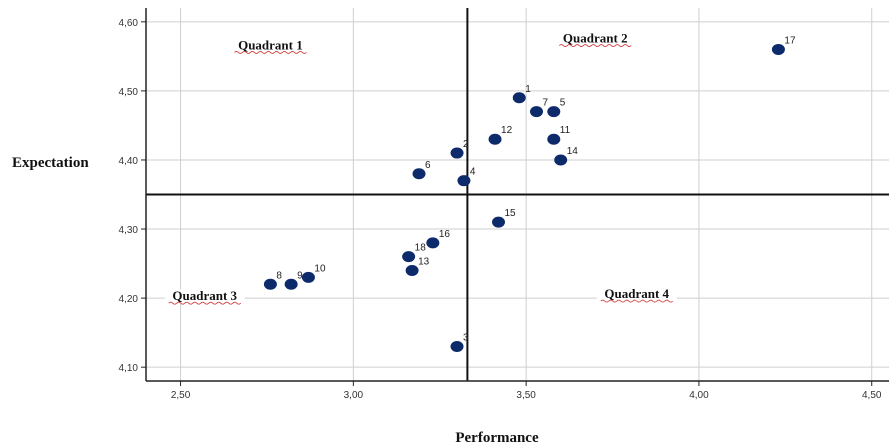  What do you see at coordinates (563, 103) in the screenshot?
I see `point-label-5: 5` at bounding box center [563, 103].